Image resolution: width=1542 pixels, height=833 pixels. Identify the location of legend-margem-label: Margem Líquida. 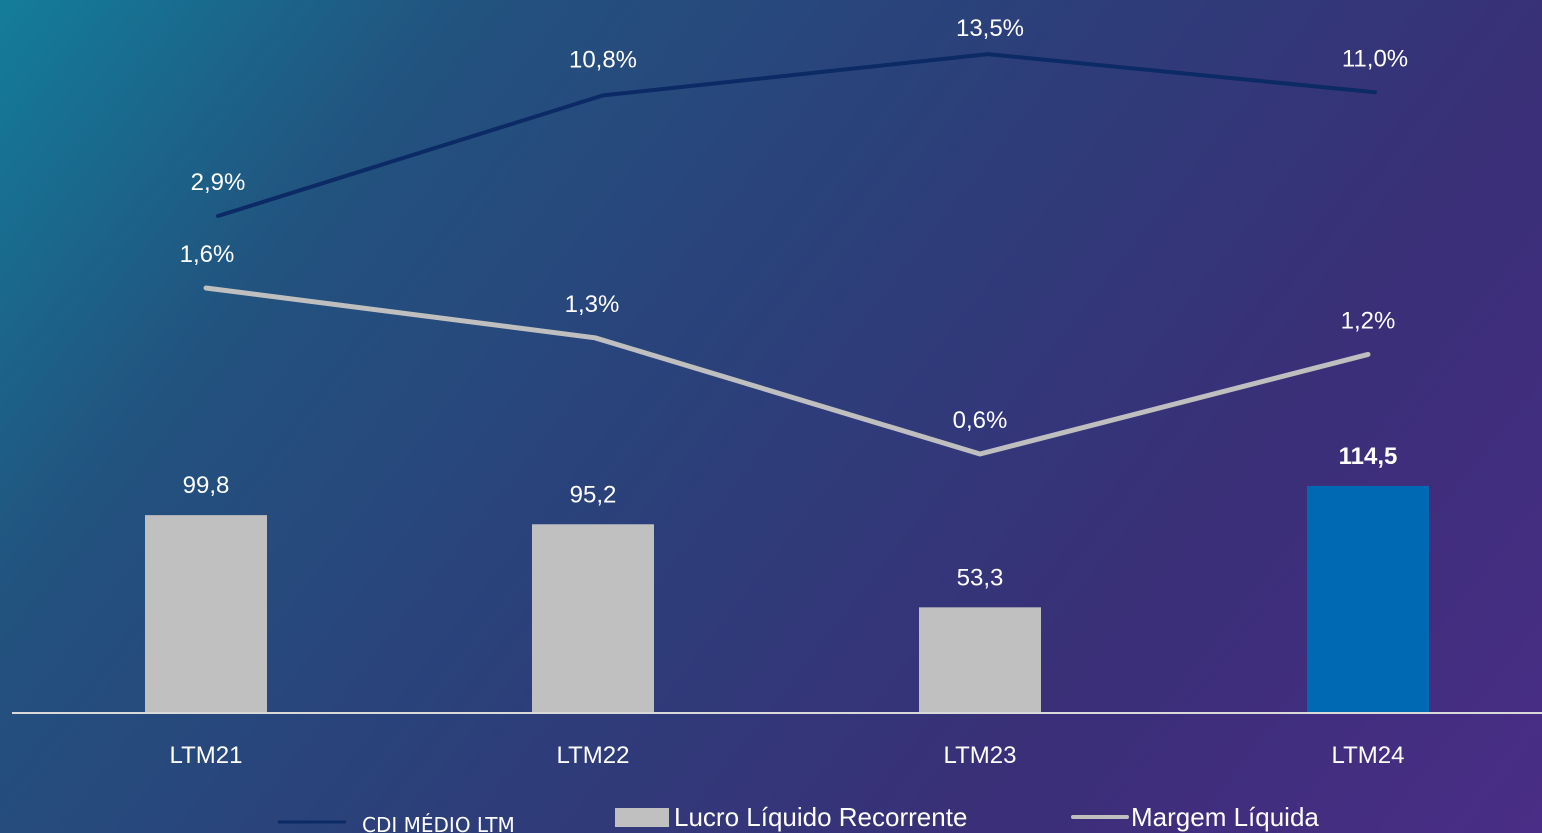
(1225, 817).